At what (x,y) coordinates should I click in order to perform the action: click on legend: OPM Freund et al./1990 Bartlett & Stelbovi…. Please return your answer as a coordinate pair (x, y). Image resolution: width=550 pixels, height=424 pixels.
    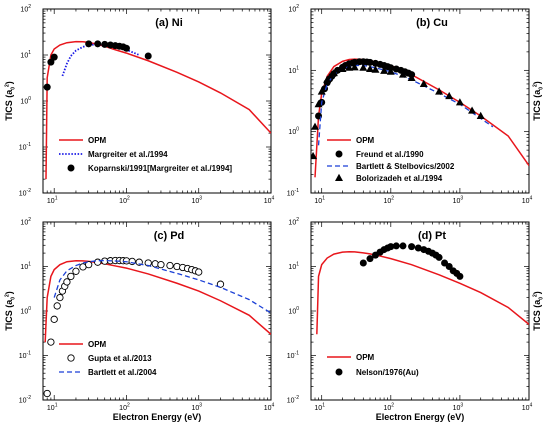
    Looking at the image, I should click on (391, 159).